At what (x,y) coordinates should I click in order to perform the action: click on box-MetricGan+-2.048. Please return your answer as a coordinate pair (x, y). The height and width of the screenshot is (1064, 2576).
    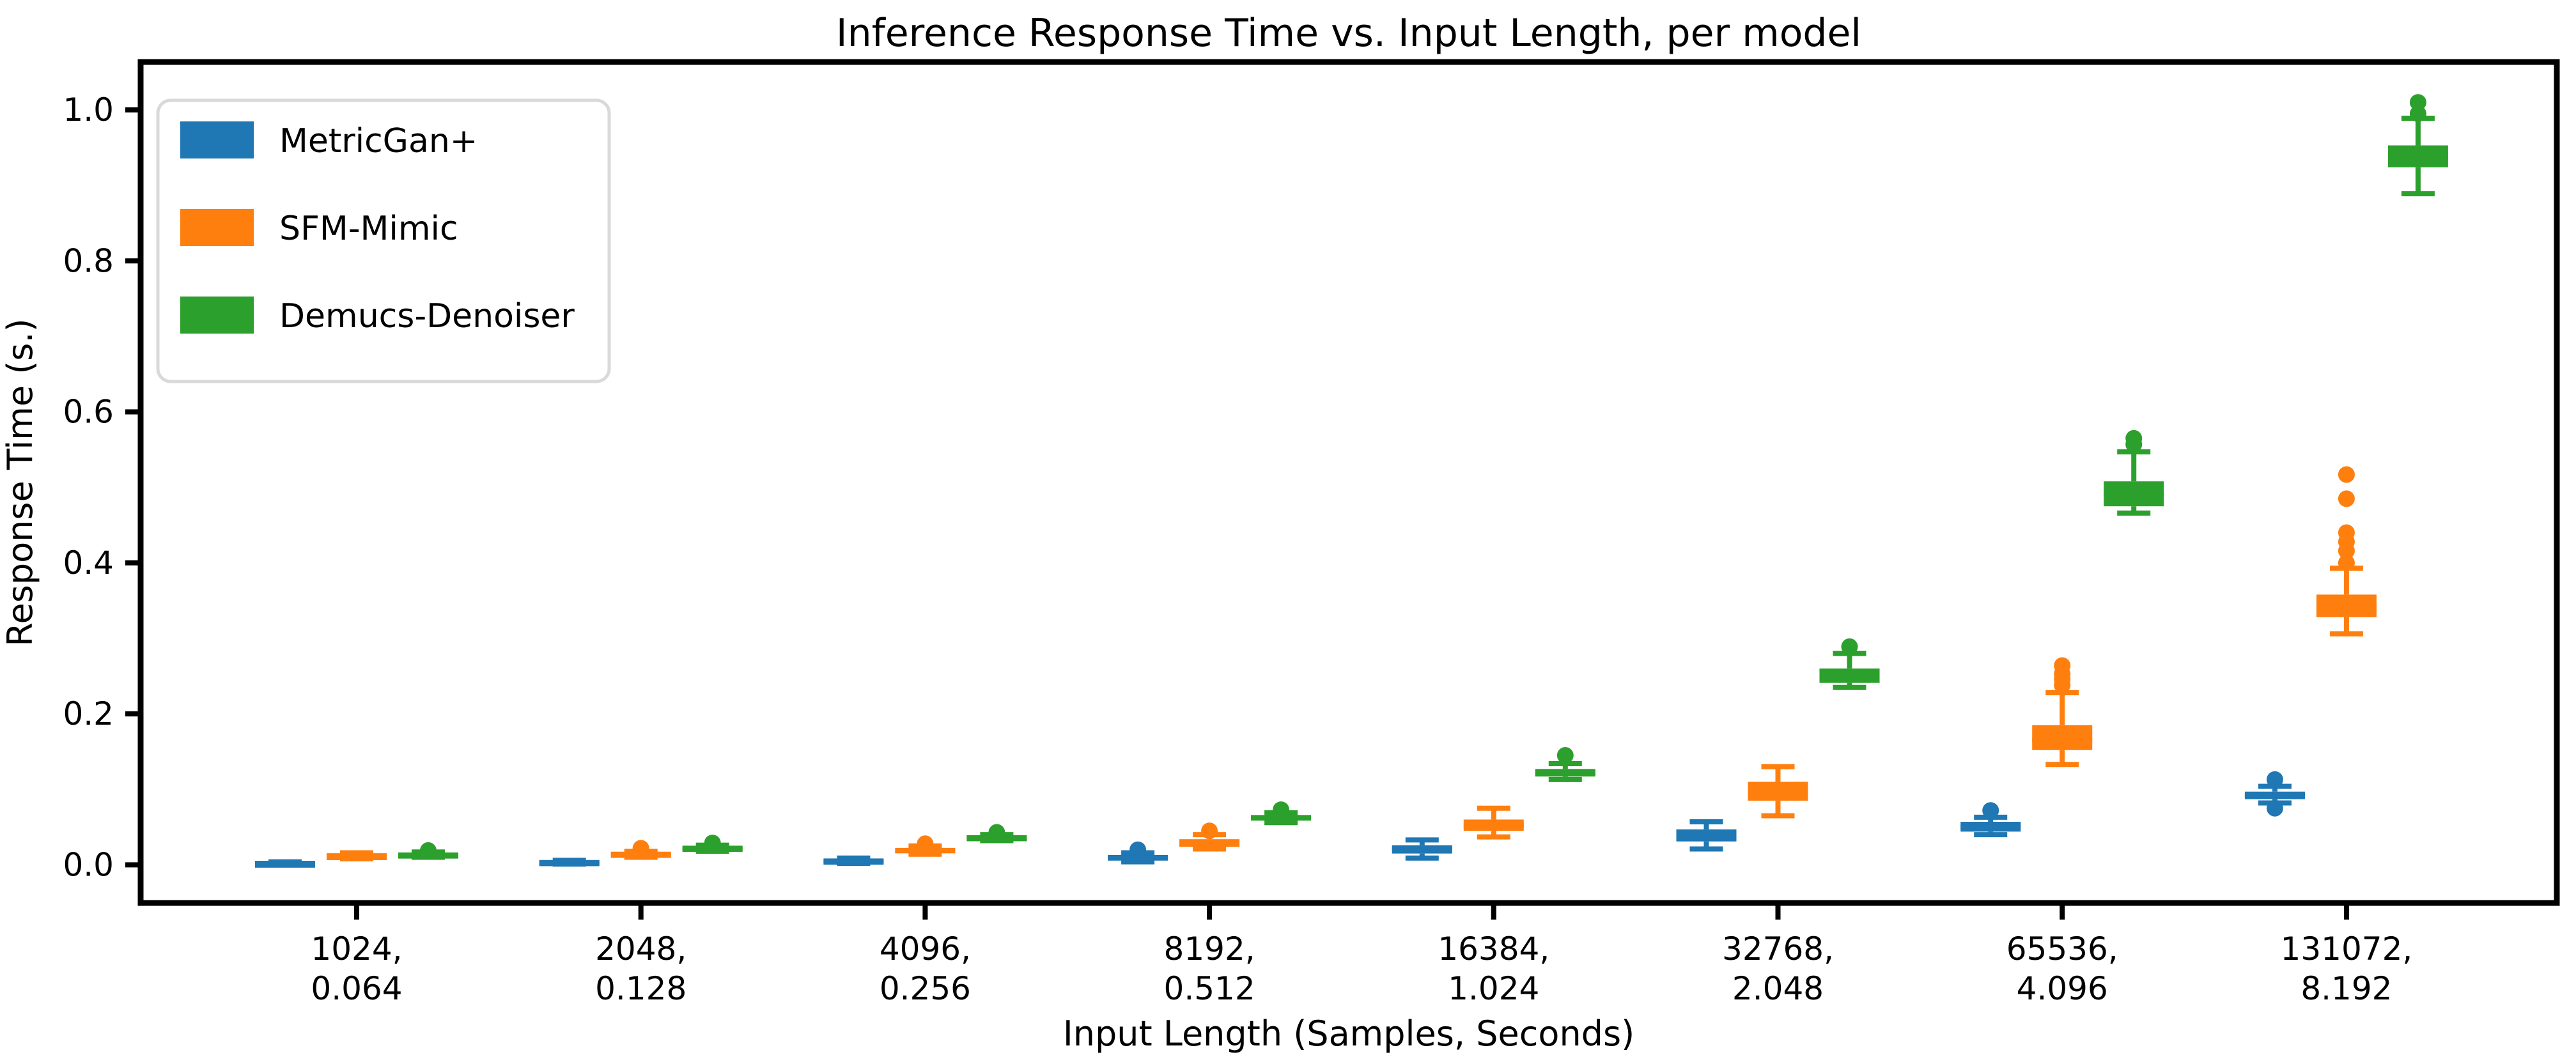
    Looking at the image, I should click on (1706, 835).